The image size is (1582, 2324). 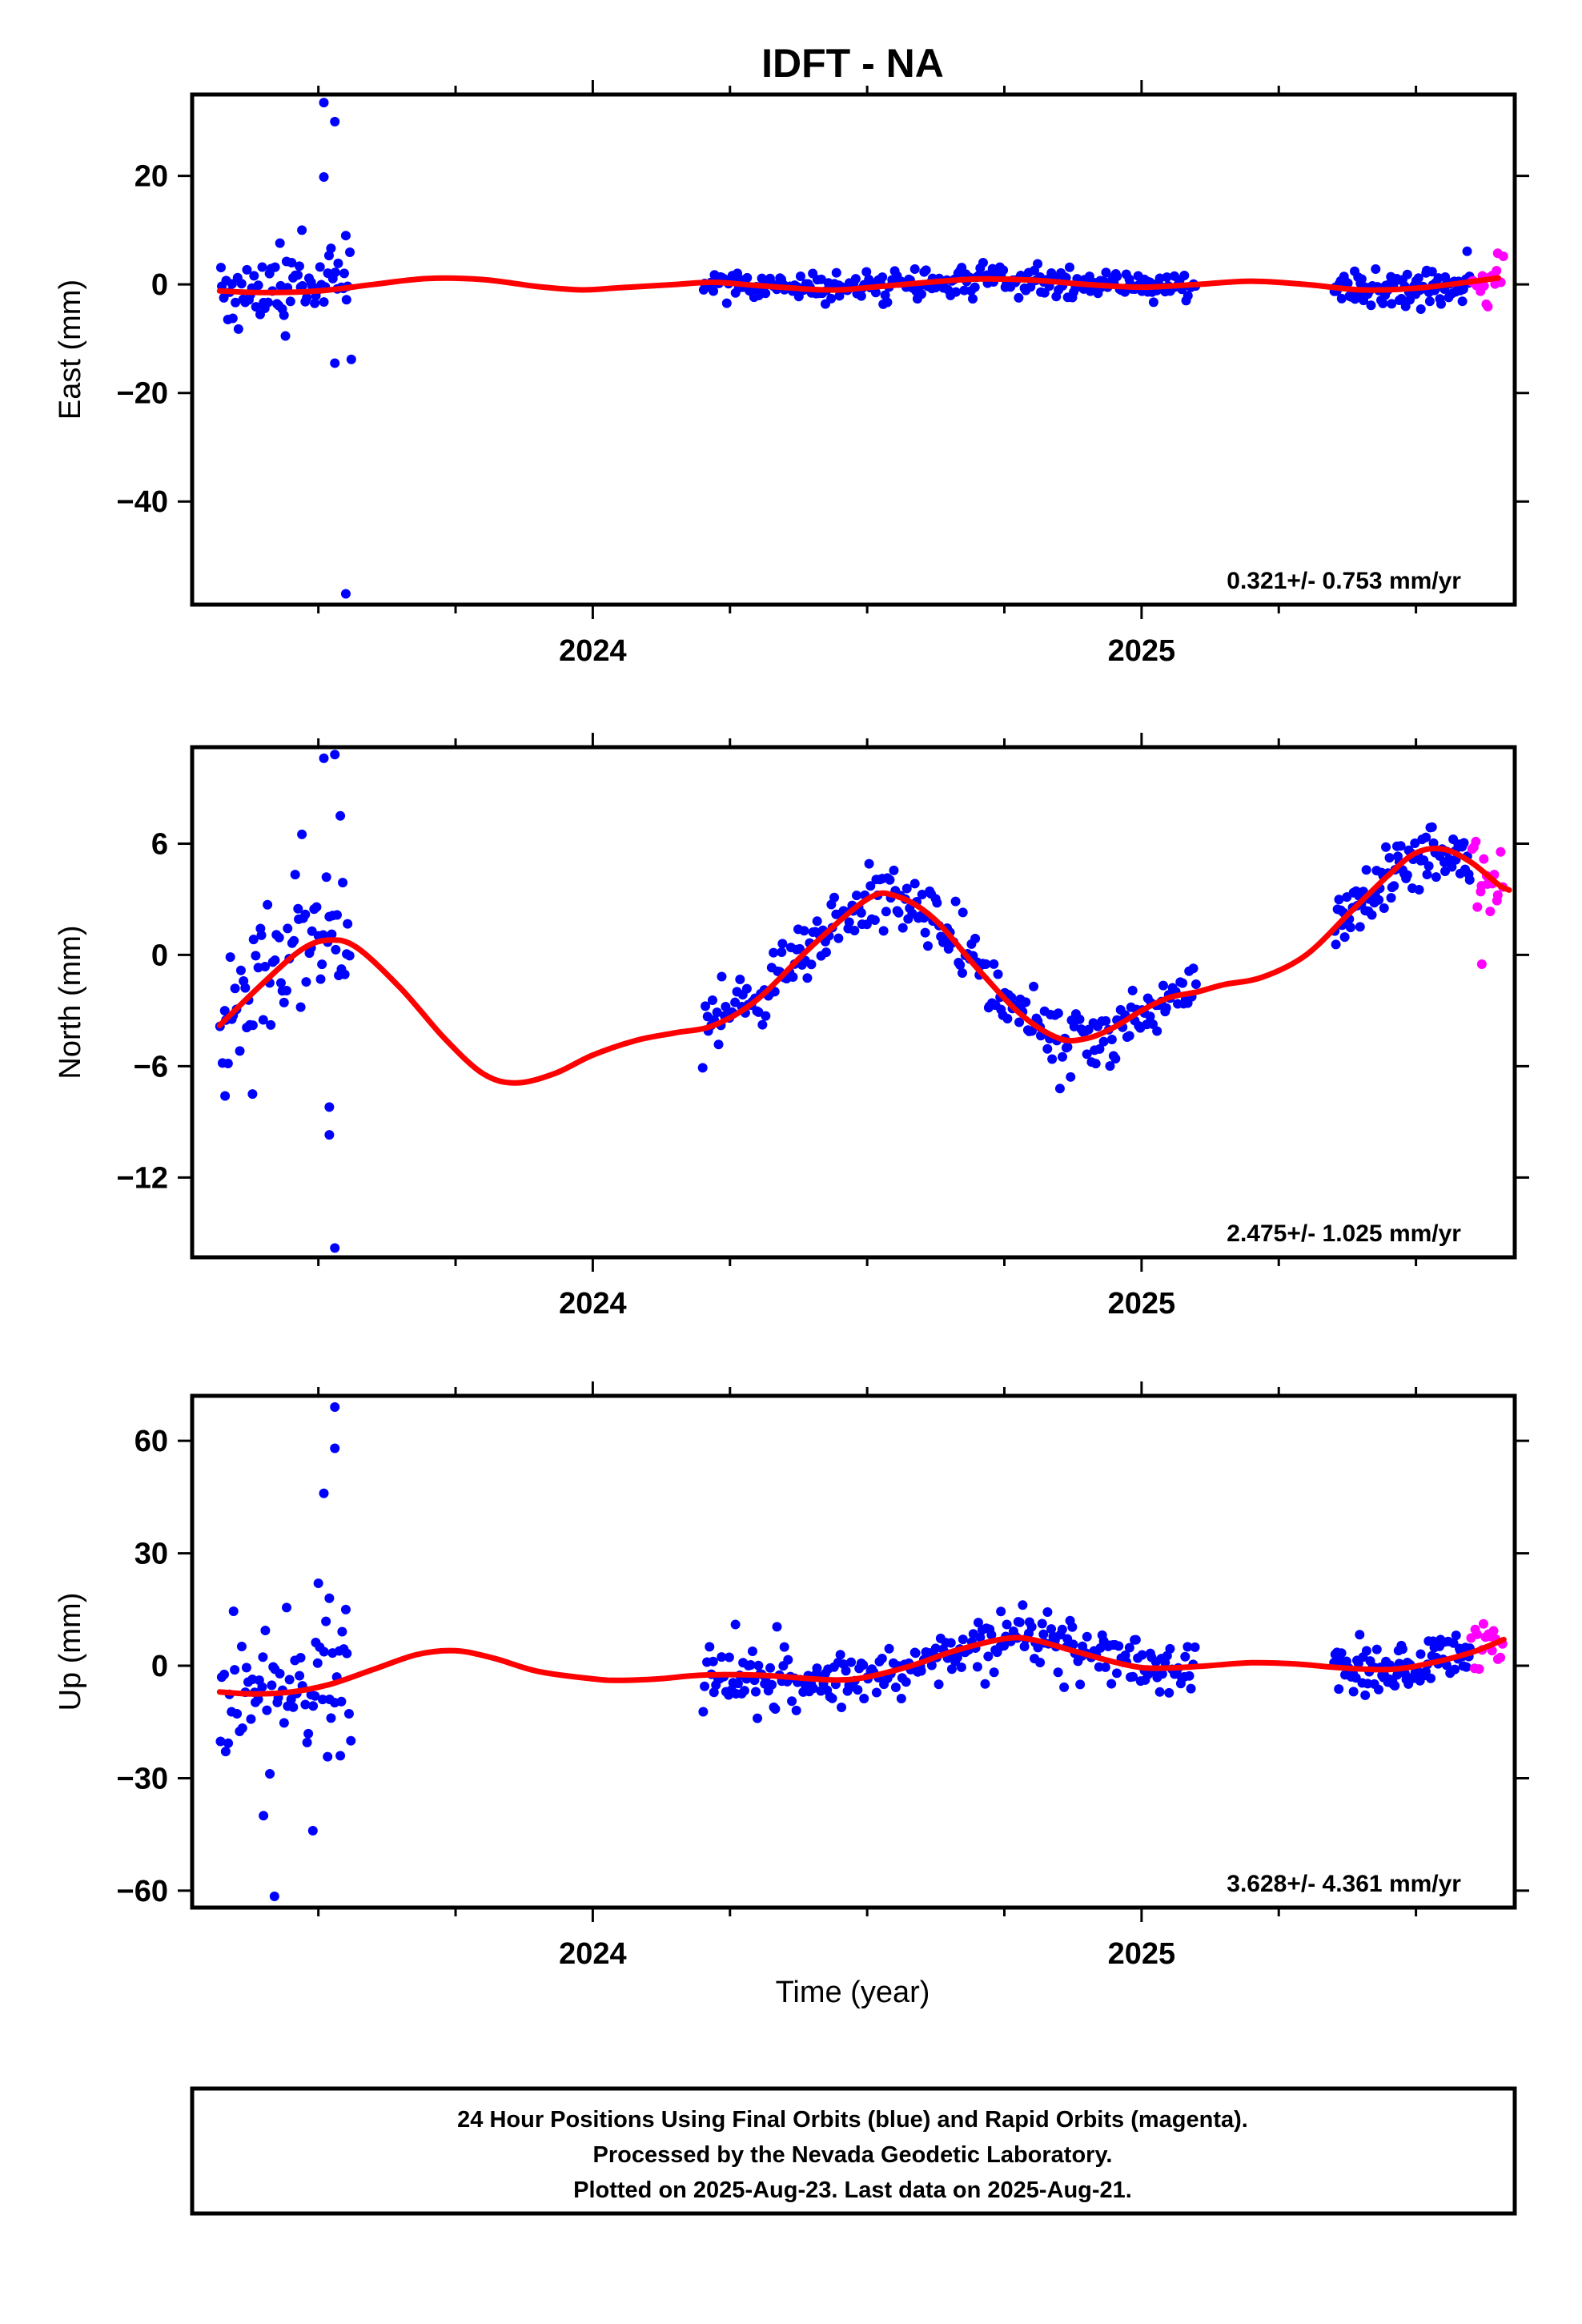 What do you see at coordinates (1497, 271) in the screenshot?
I see `east-rapid-point` at bounding box center [1497, 271].